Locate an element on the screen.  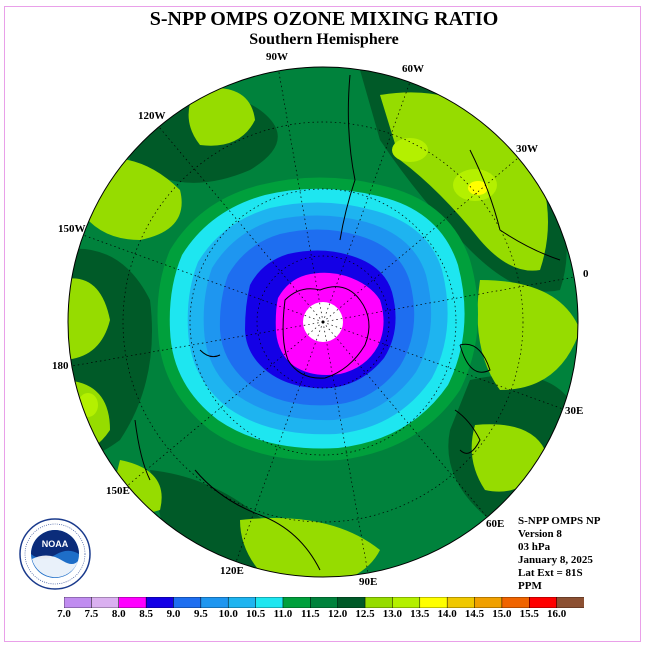
colorbar is located at coordinates (324, 602).